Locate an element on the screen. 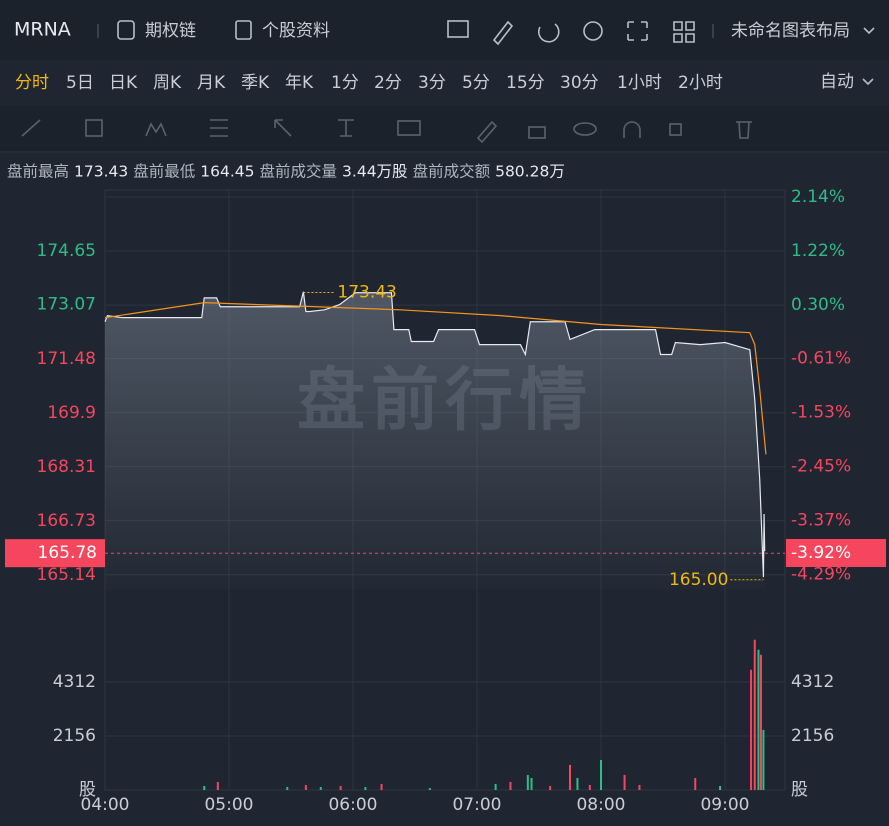  period-tab: 季K is located at coordinates (255, 83).